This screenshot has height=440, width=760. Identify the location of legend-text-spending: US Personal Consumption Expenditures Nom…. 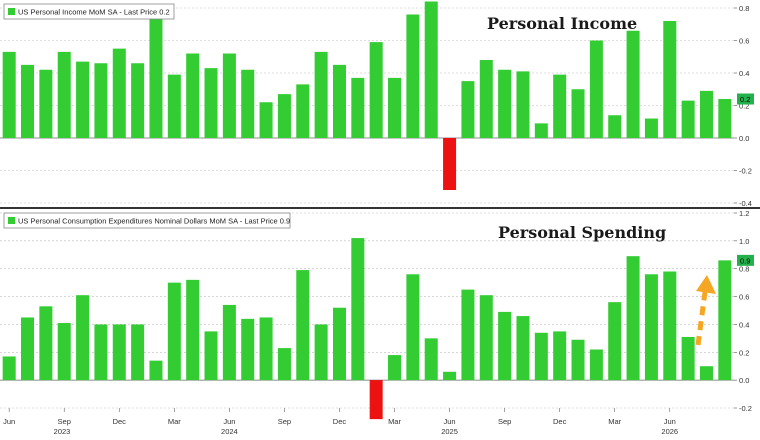
(154, 221).